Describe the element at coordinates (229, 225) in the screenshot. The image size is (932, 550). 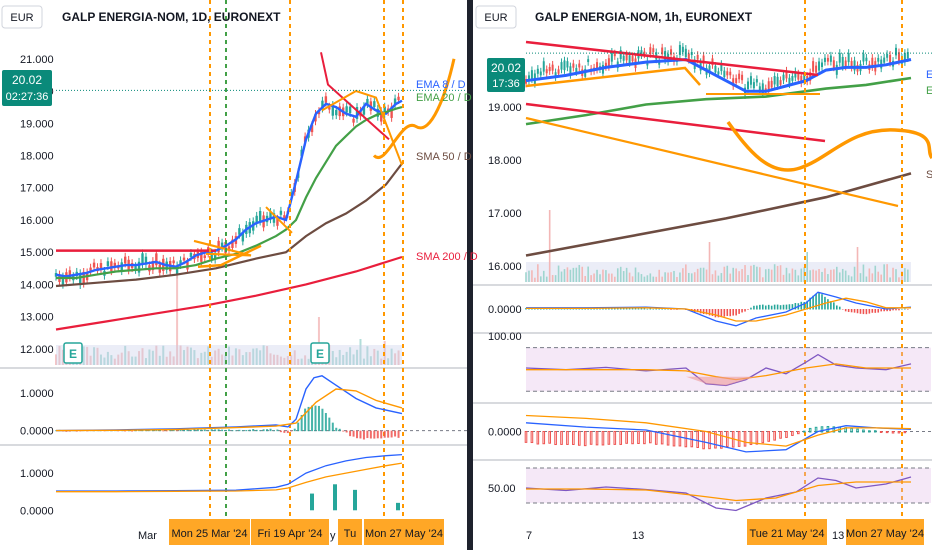
I see `sma50-line` at that location.